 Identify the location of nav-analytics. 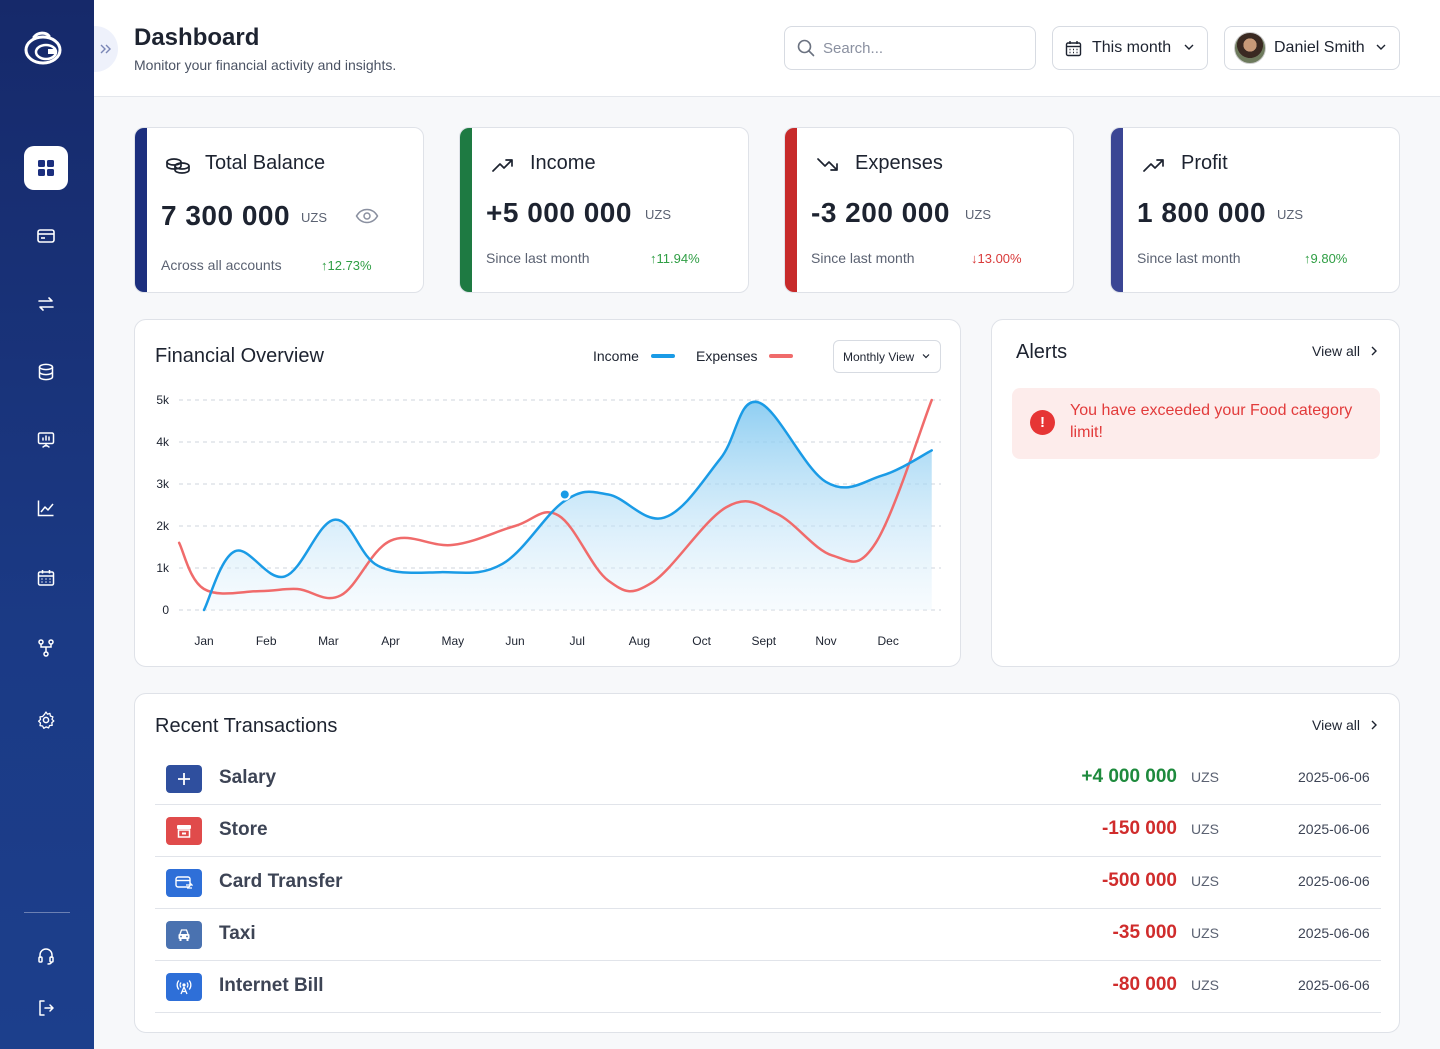
(46, 508).